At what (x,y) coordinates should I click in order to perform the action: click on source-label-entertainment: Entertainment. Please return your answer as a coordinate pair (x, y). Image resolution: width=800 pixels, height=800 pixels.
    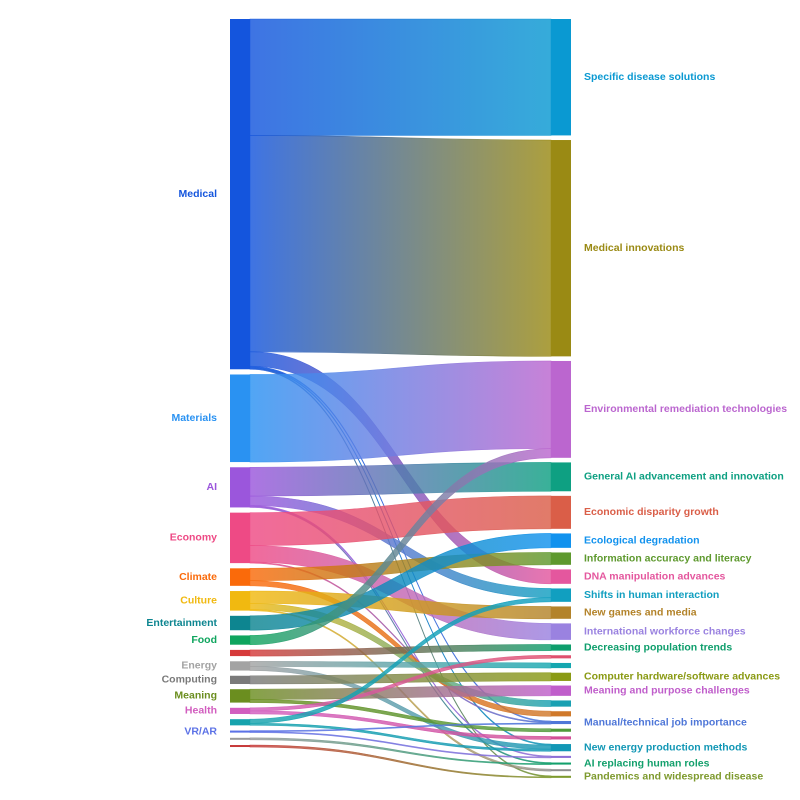
    Looking at the image, I should click on (181, 623).